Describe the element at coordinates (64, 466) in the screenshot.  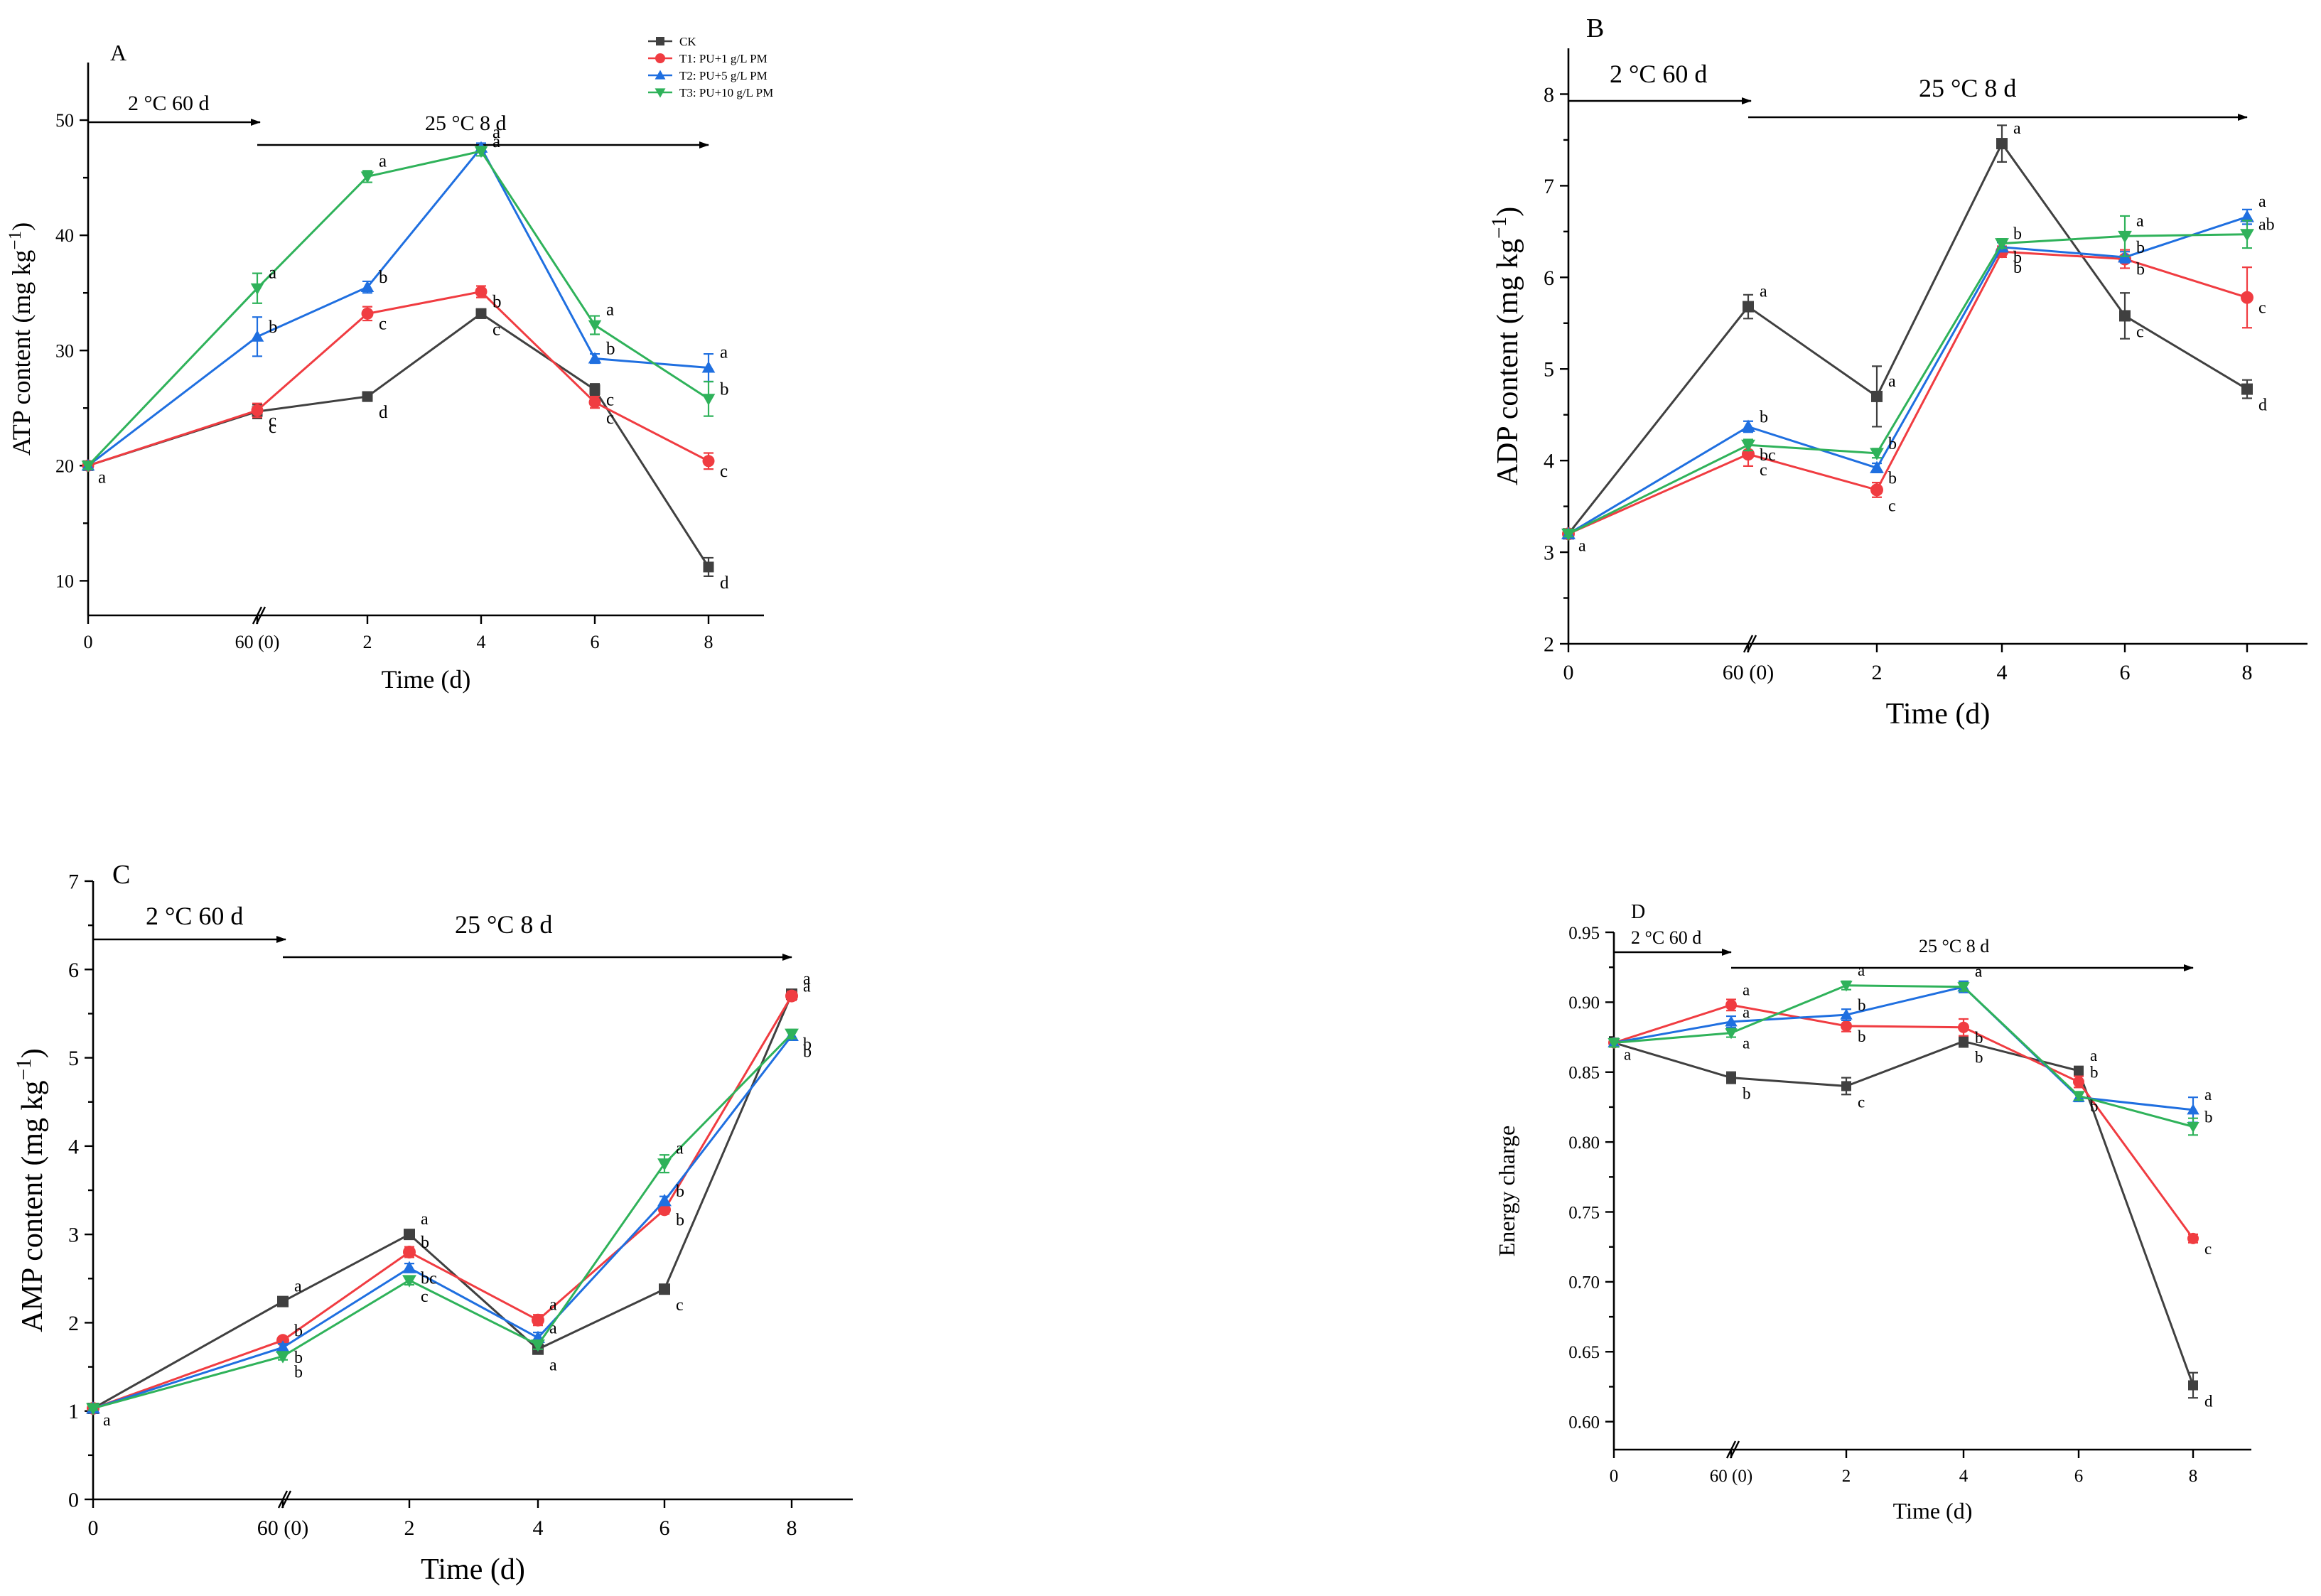
I see `y-tick-label: 20` at that location.